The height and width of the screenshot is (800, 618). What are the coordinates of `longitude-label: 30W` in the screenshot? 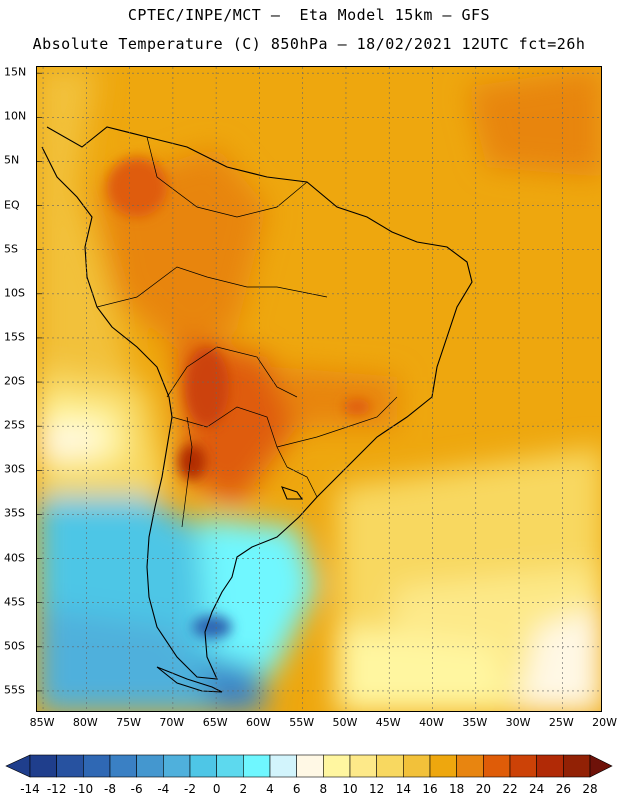 It's located at (518, 722).